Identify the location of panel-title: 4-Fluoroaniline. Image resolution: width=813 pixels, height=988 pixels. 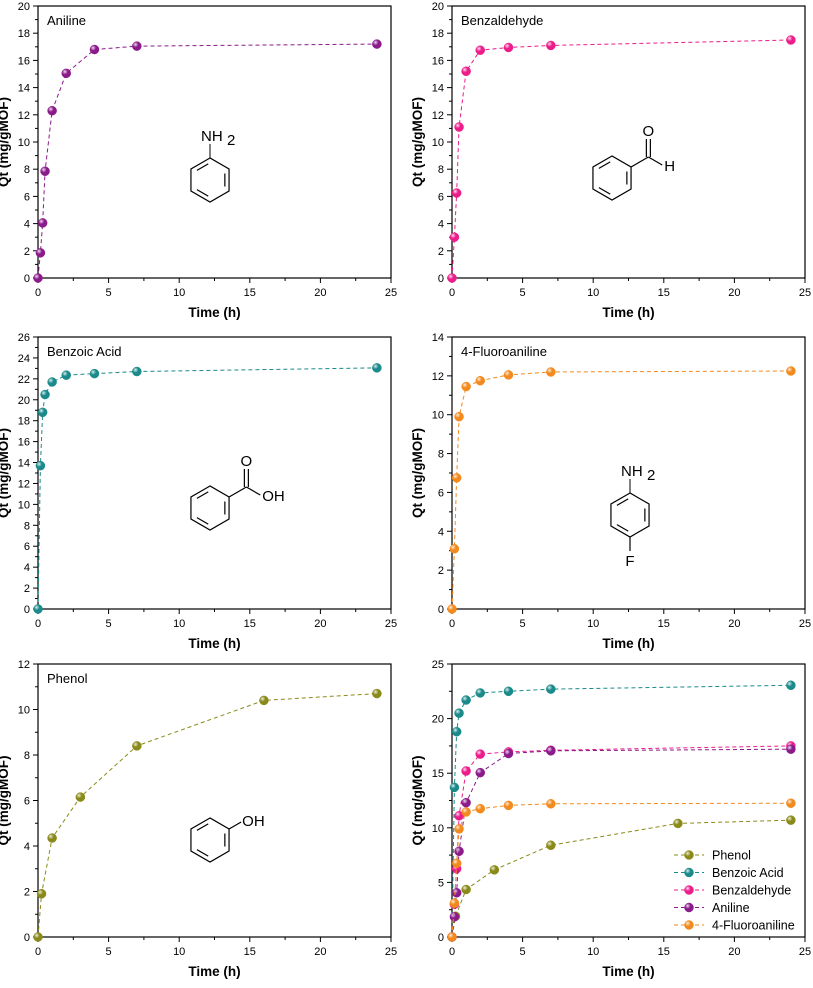
(504, 351).